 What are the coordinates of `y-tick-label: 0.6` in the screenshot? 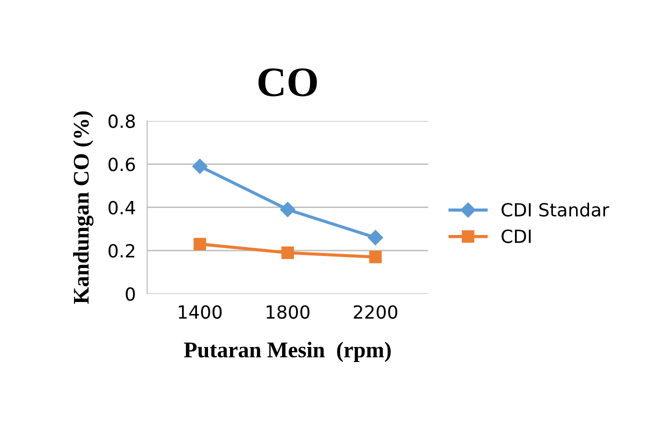 It's located at (121, 165).